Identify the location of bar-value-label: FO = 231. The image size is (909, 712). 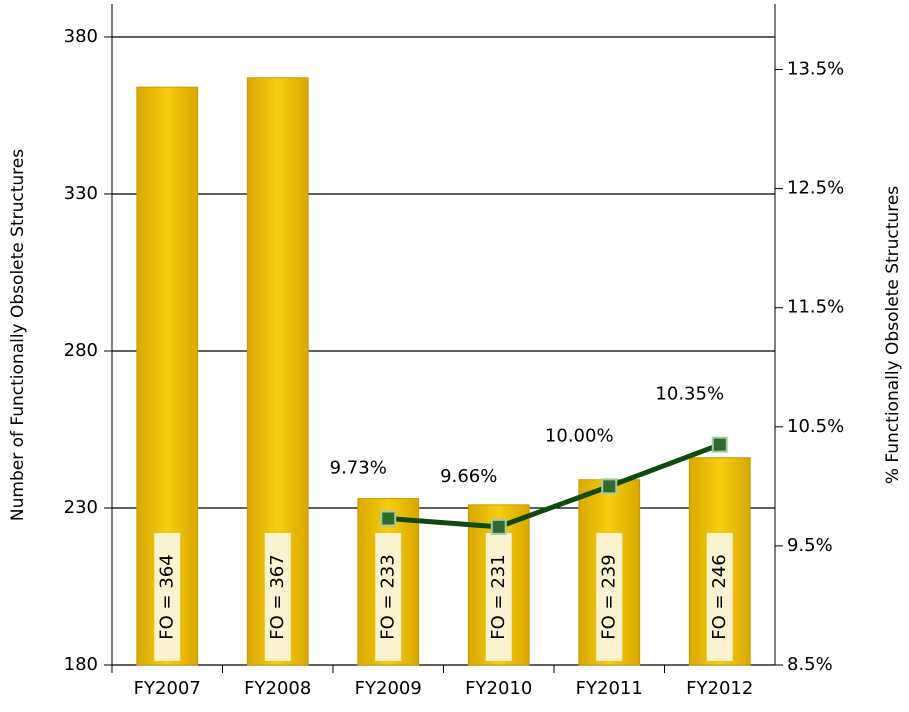
(498, 596).